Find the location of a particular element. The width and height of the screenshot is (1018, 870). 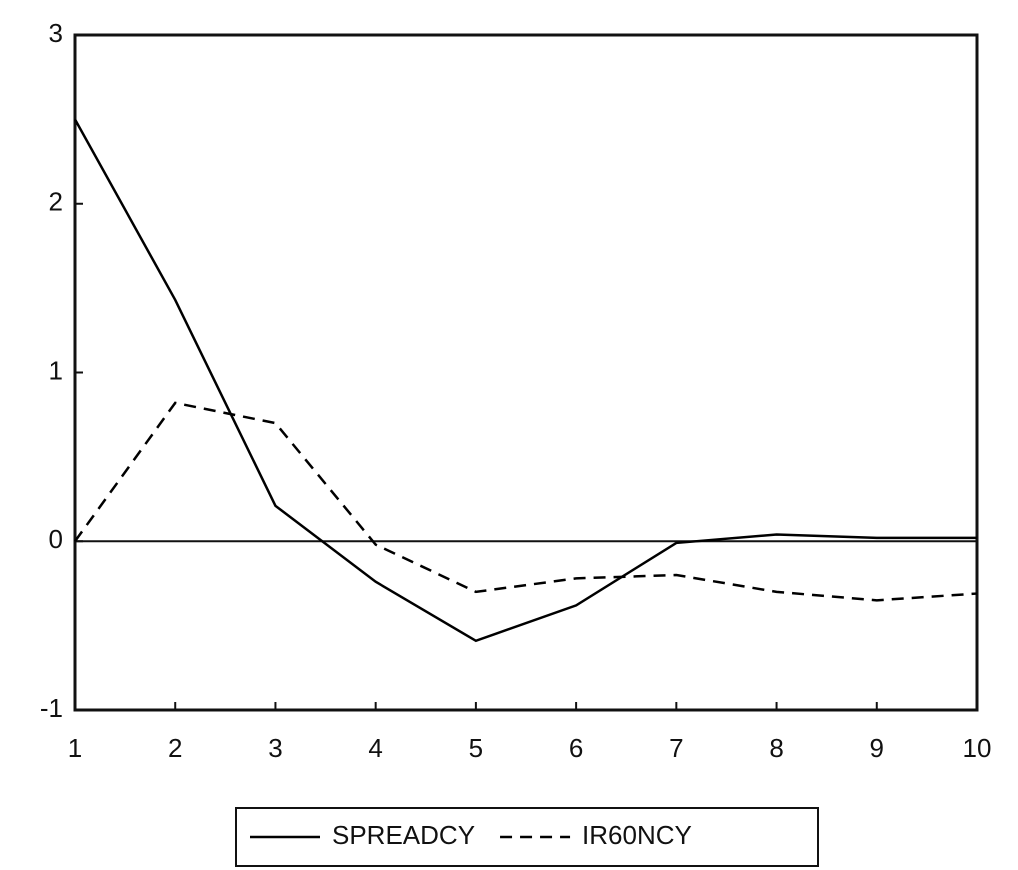

y-tick-label: 2 is located at coordinates (56, 202).